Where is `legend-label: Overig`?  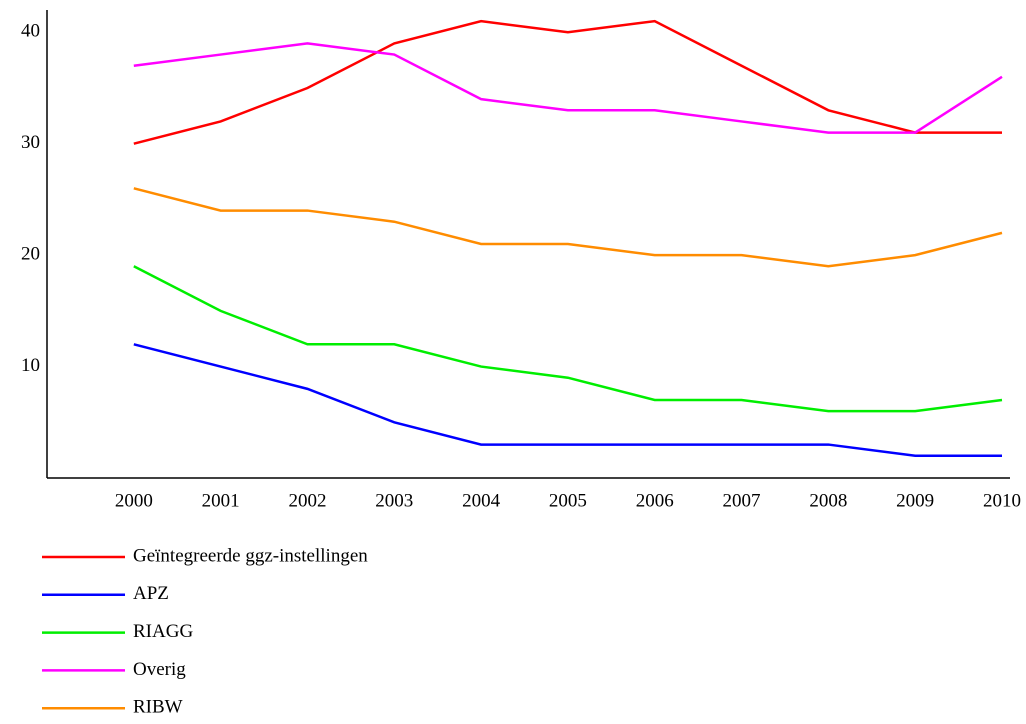 legend-label: Overig is located at coordinates (159, 669).